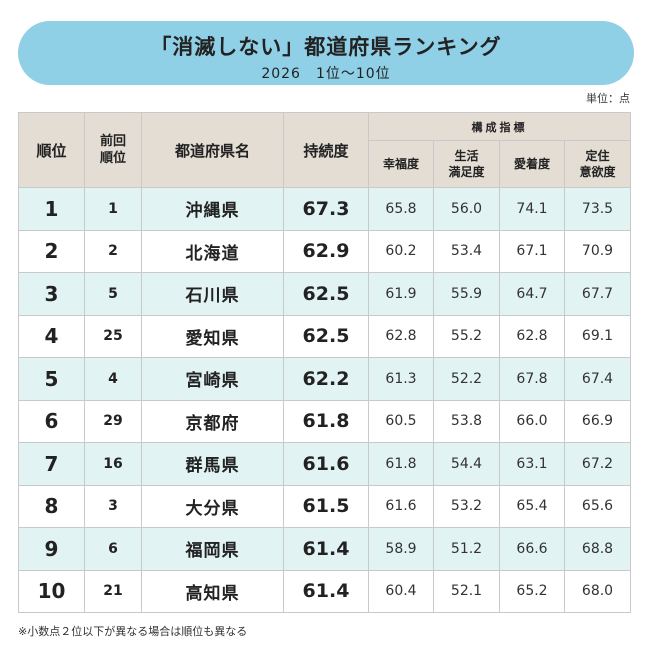 Image resolution: width=650 pixels, height=658 pixels. Describe the element at coordinates (466, 294) in the screenshot. I see `life-satisfaction-cell: 55.9` at that location.